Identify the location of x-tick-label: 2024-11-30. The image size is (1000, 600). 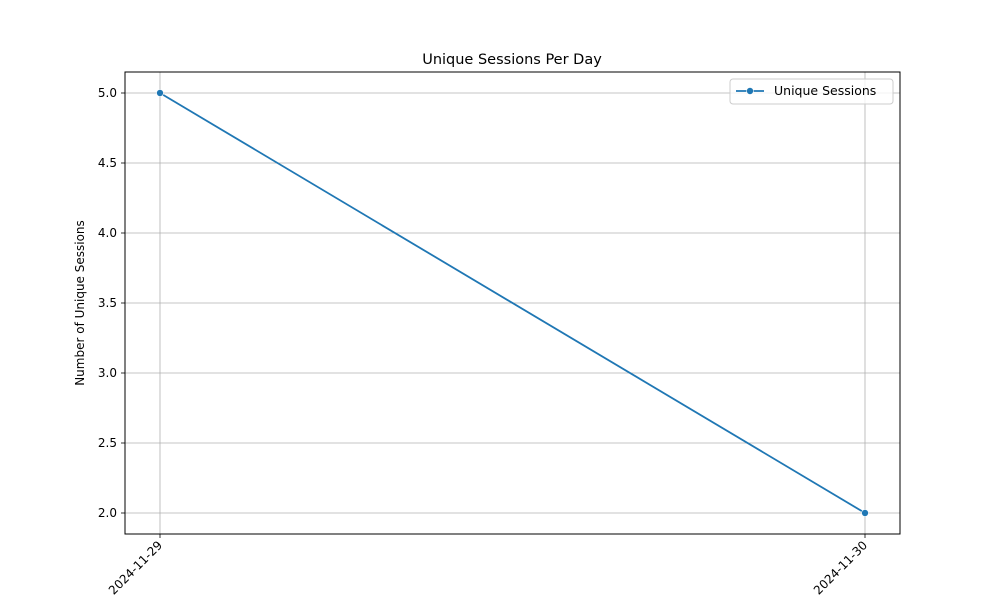
(840, 567).